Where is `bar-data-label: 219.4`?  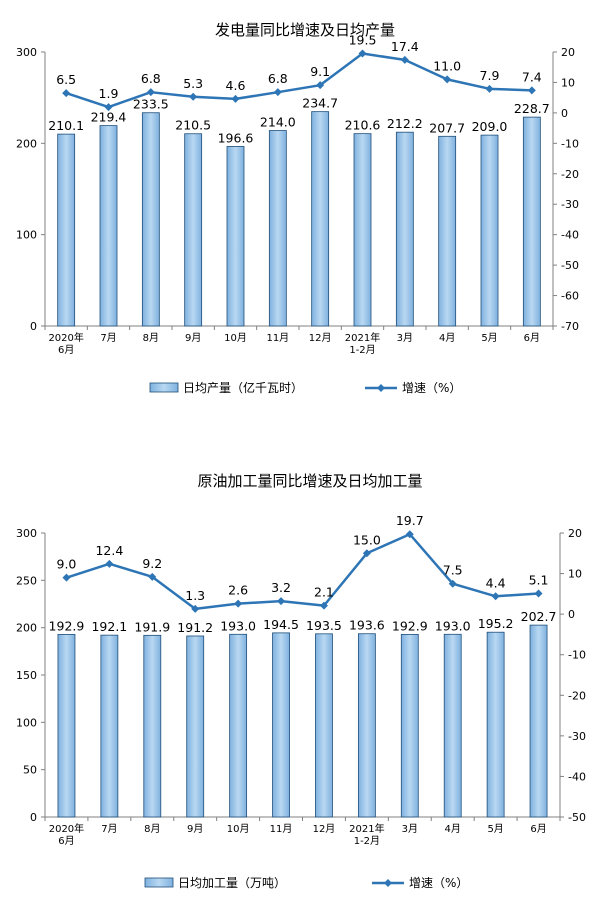
bar-data-label: 219.4 is located at coordinates (109, 117).